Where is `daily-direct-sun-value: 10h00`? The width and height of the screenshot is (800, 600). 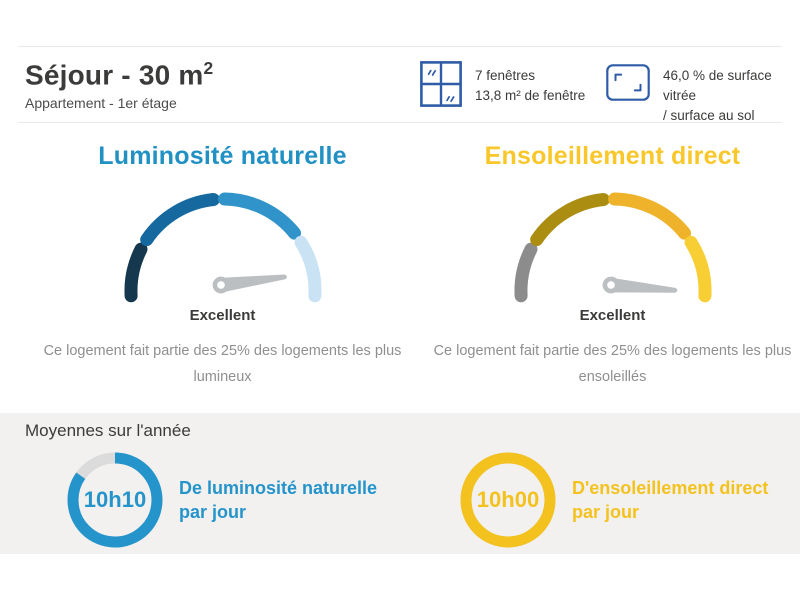 daily-direct-sun-value: 10h00 is located at coordinates (508, 499).